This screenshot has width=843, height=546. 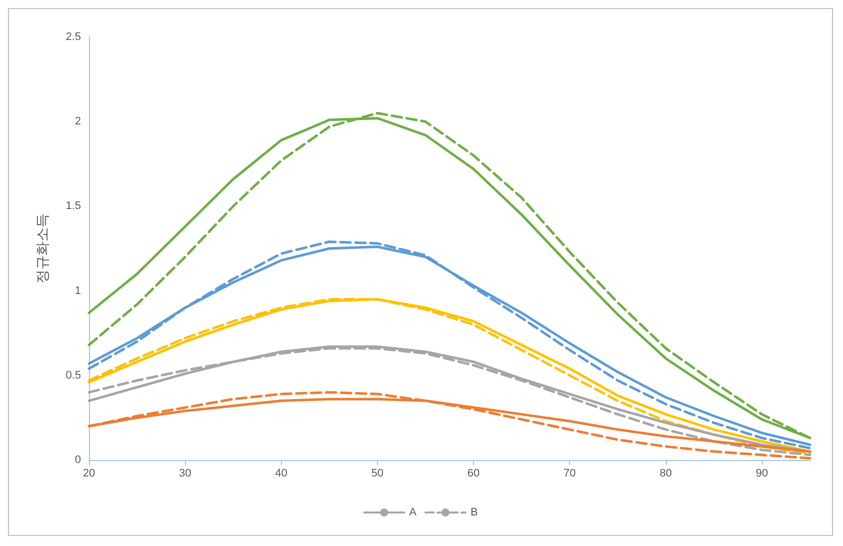 I want to click on legend-label: A, so click(x=413, y=512).